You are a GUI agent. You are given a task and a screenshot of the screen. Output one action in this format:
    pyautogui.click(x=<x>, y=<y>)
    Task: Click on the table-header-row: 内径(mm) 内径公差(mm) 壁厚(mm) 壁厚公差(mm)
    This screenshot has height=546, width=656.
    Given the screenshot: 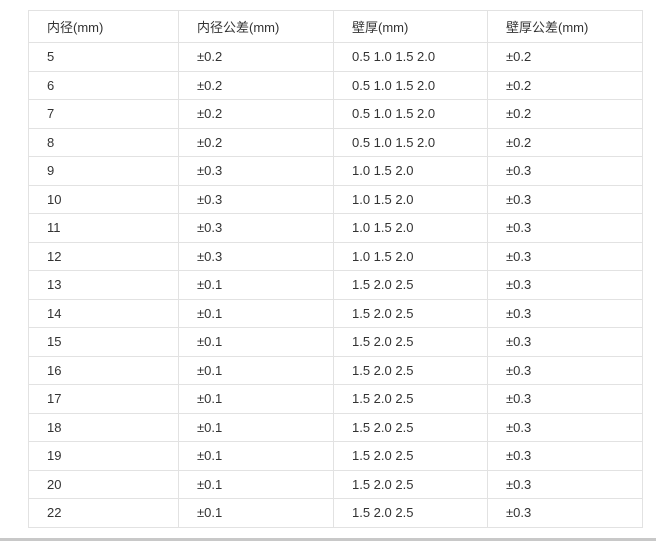 What is the action you would take?
    pyautogui.click(x=335, y=26)
    